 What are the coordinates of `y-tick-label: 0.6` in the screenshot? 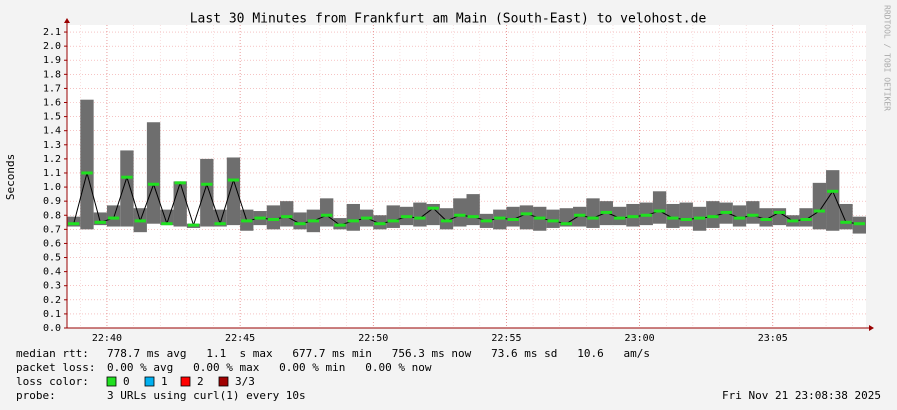 It's located at (52, 243).